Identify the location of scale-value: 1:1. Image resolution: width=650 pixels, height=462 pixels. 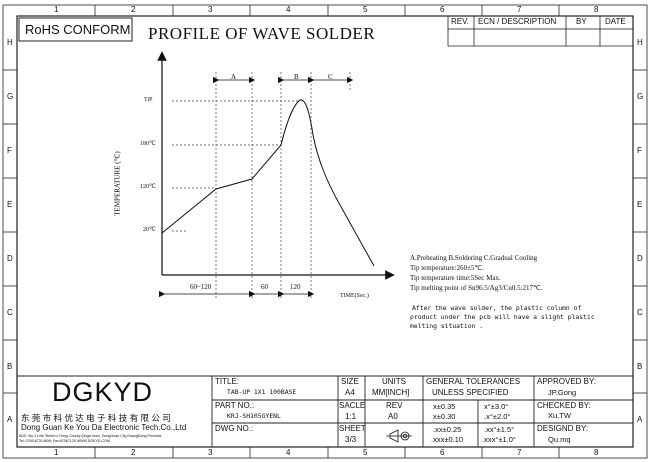
(351, 416).